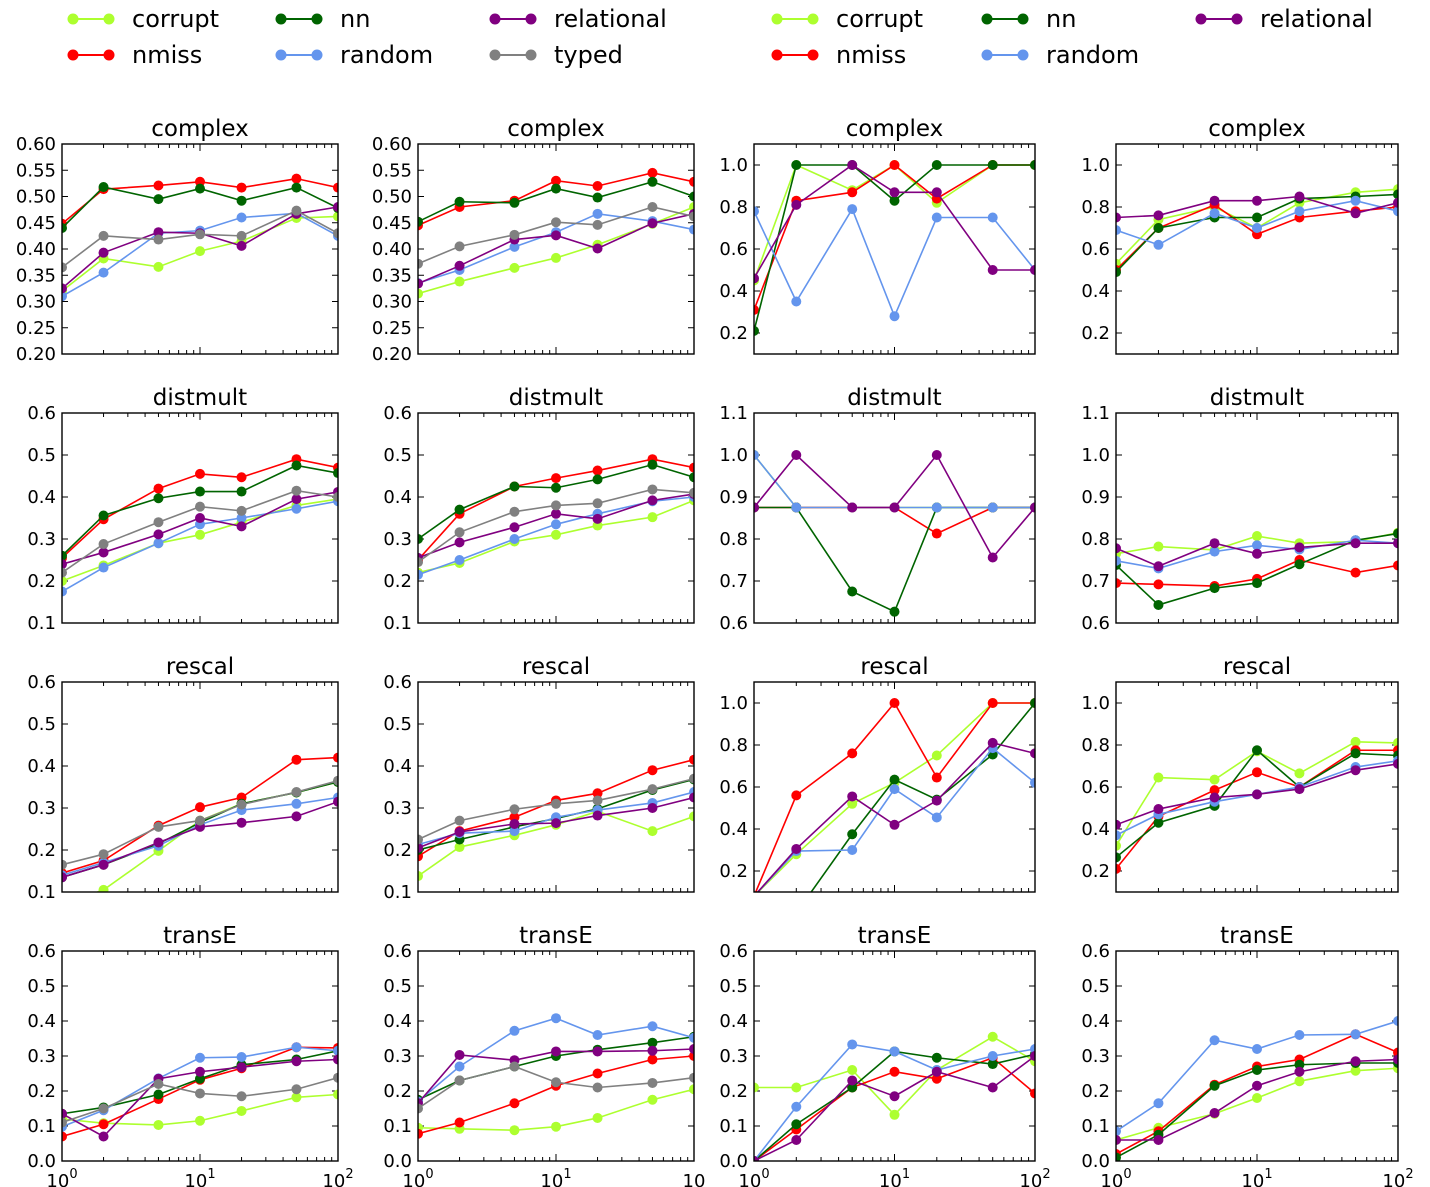 Image resolution: width=1430 pixels, height=1187 pixels. I want to click on axes-frame, so click(200, 518).